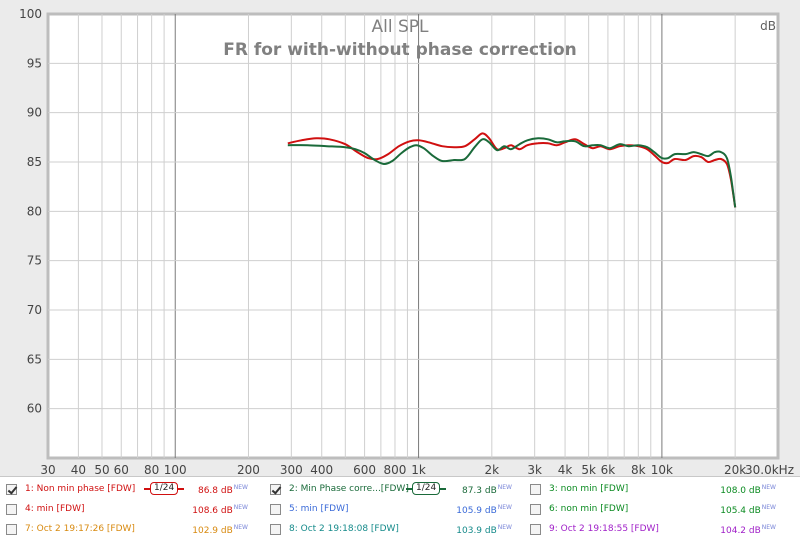  I want to click on y-tick-label: 90, so click(34, 113).